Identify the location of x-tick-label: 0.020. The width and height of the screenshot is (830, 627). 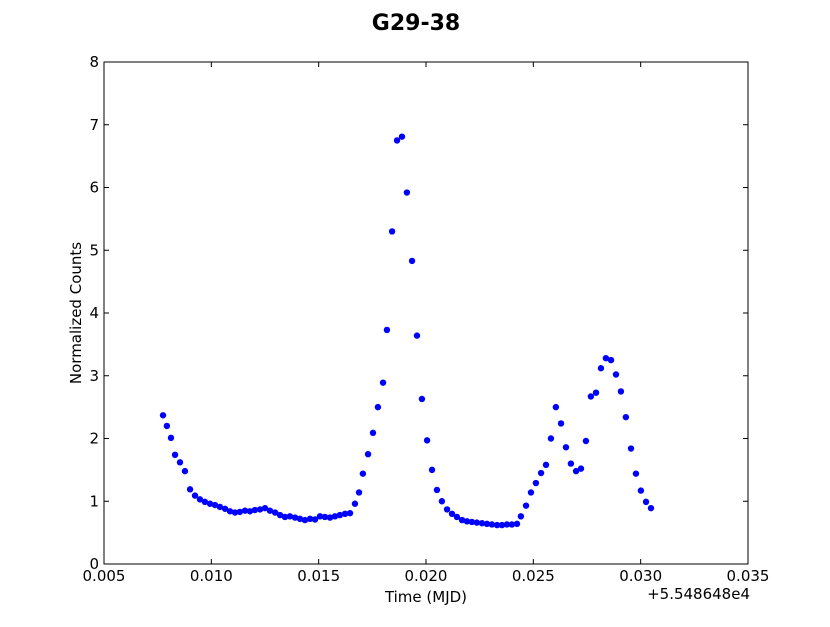
(426, 576).